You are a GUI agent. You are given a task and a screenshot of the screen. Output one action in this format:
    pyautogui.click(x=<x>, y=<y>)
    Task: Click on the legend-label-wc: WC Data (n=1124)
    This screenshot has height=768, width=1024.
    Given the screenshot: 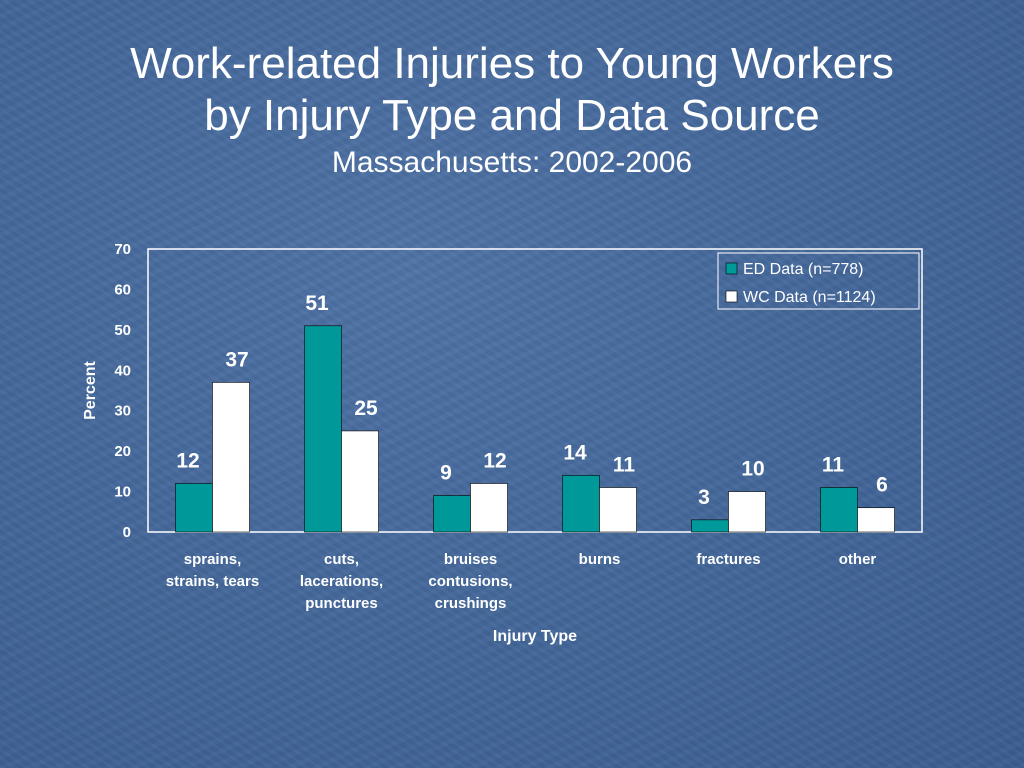 What is the action you would take?
    pyautogui.click(x=809, y=297)
    